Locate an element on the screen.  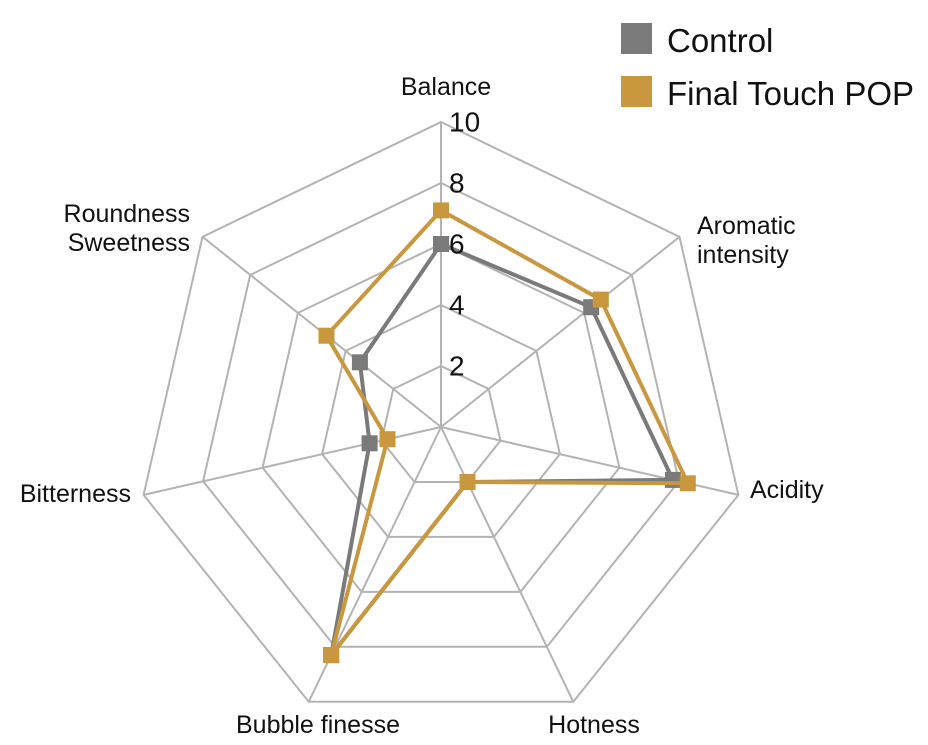
axis-label-line: Aromatic is located at coordinates (746, 226).